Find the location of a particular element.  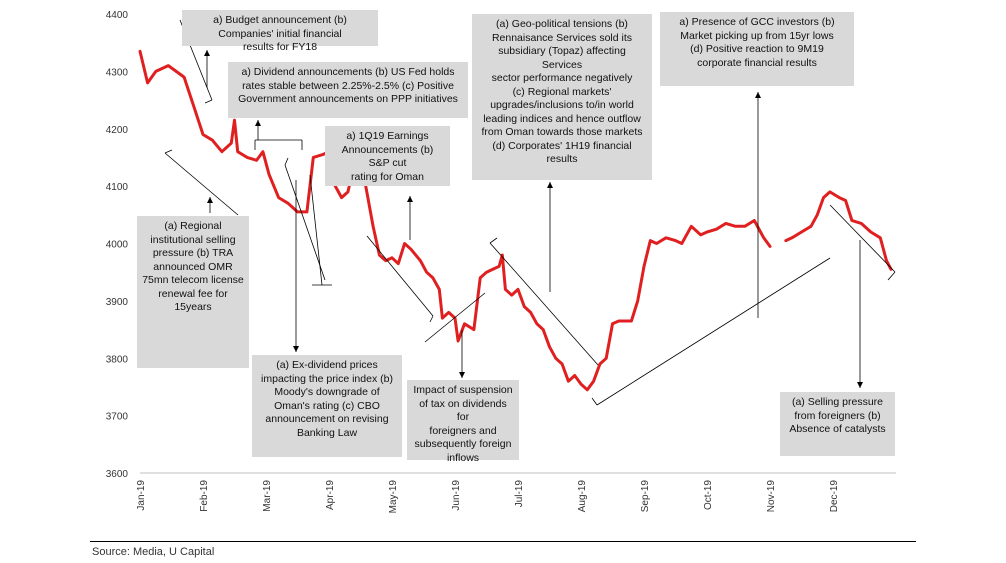

source-divider is located at coordinates (503, 541).